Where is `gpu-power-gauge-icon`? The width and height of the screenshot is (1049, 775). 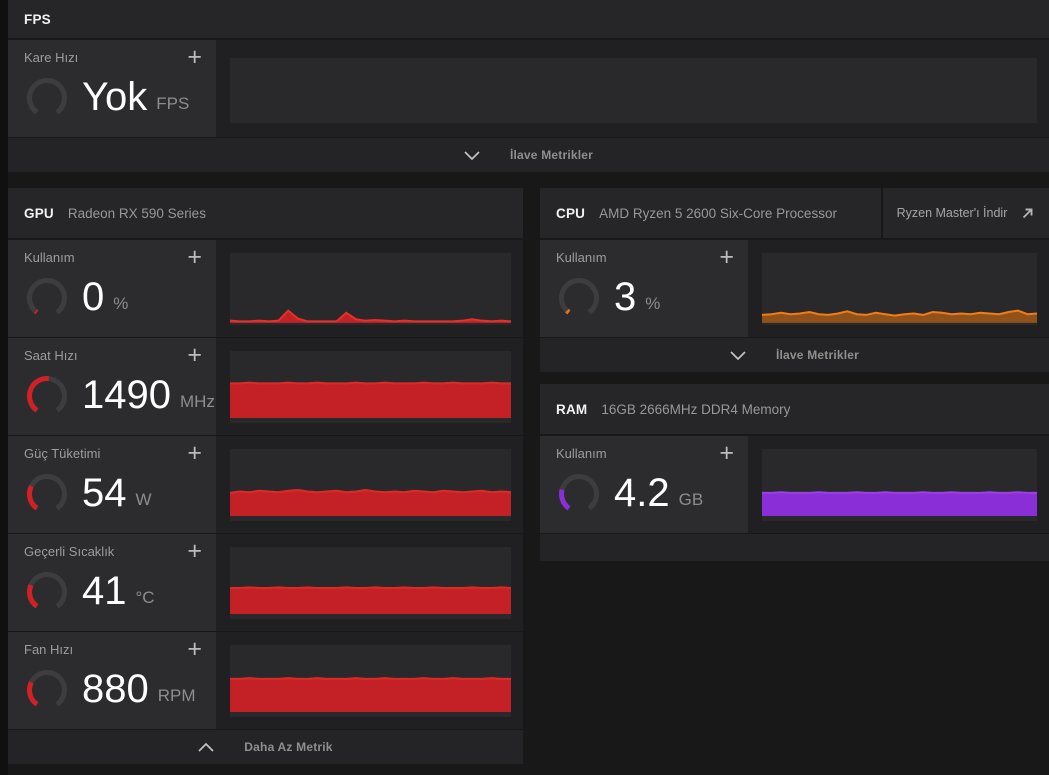
gpu-power-gauge-icon is located at coordinates (47, 494).